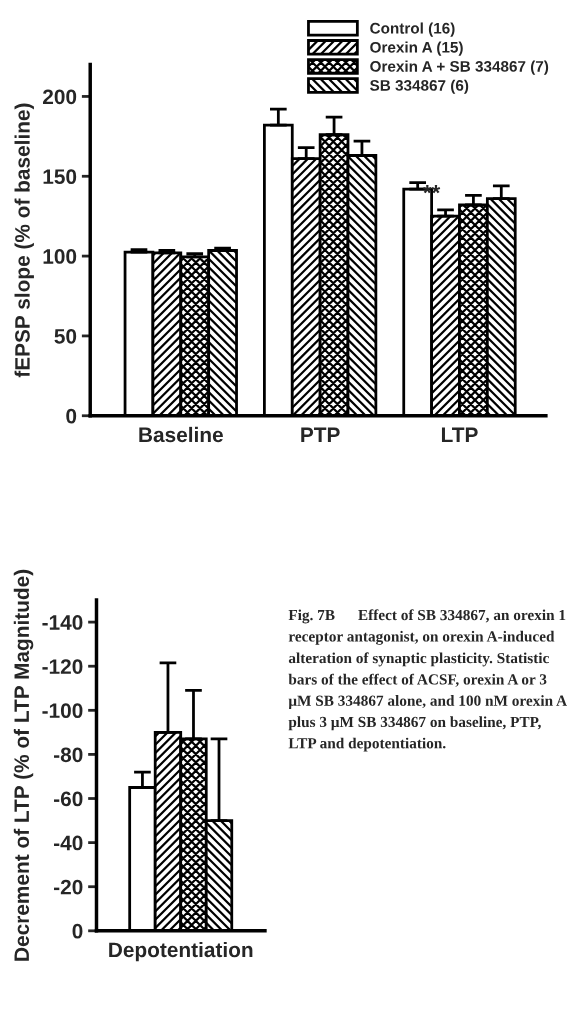  Describe the element at coordinates (181, 434) in the screenshot. I see `x-tick-label: Baseline` at that location.